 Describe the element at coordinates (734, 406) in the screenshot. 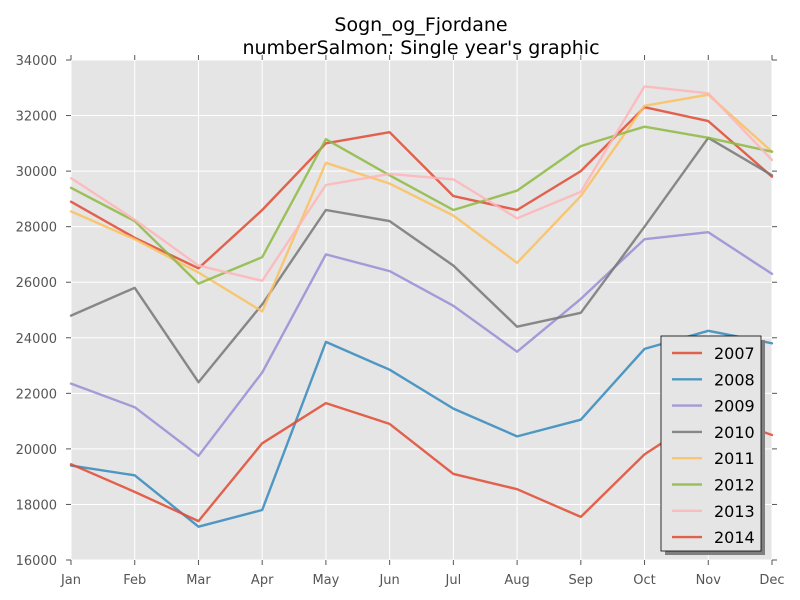

I see `legend-label: 2009` at that location.